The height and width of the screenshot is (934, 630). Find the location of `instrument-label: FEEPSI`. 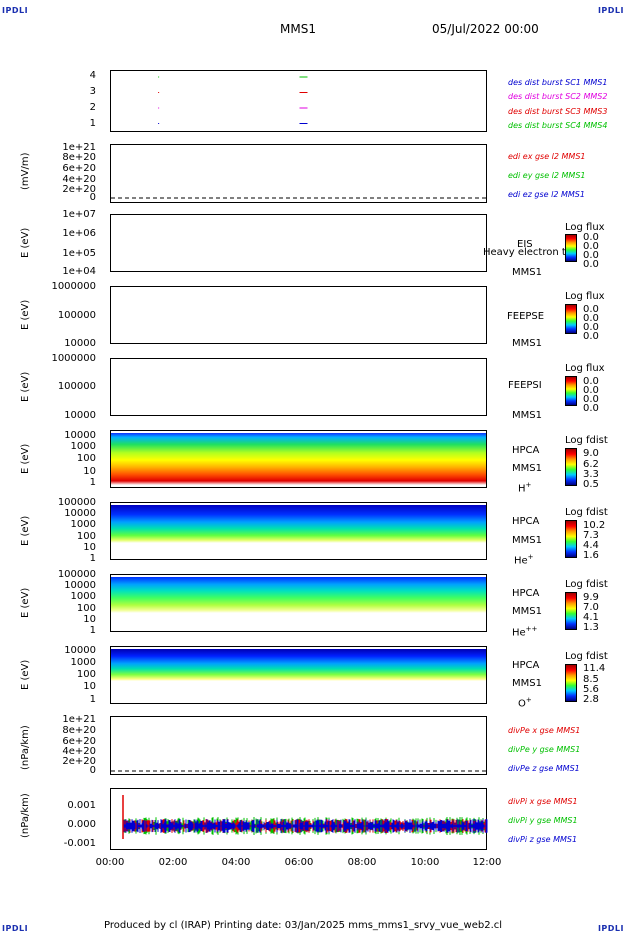

instrument-label: FEEPSI is located at coordinates (525, 385).